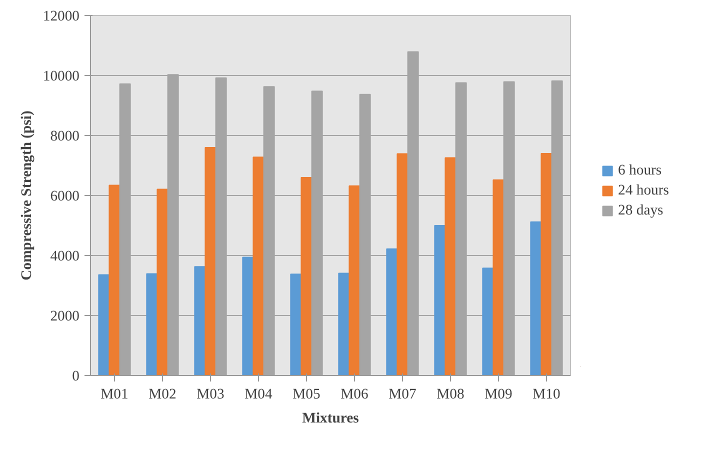  Describe the element at coordinates (643, 190) in the screenshot. I see `legend-label: 24 hours` at that location.